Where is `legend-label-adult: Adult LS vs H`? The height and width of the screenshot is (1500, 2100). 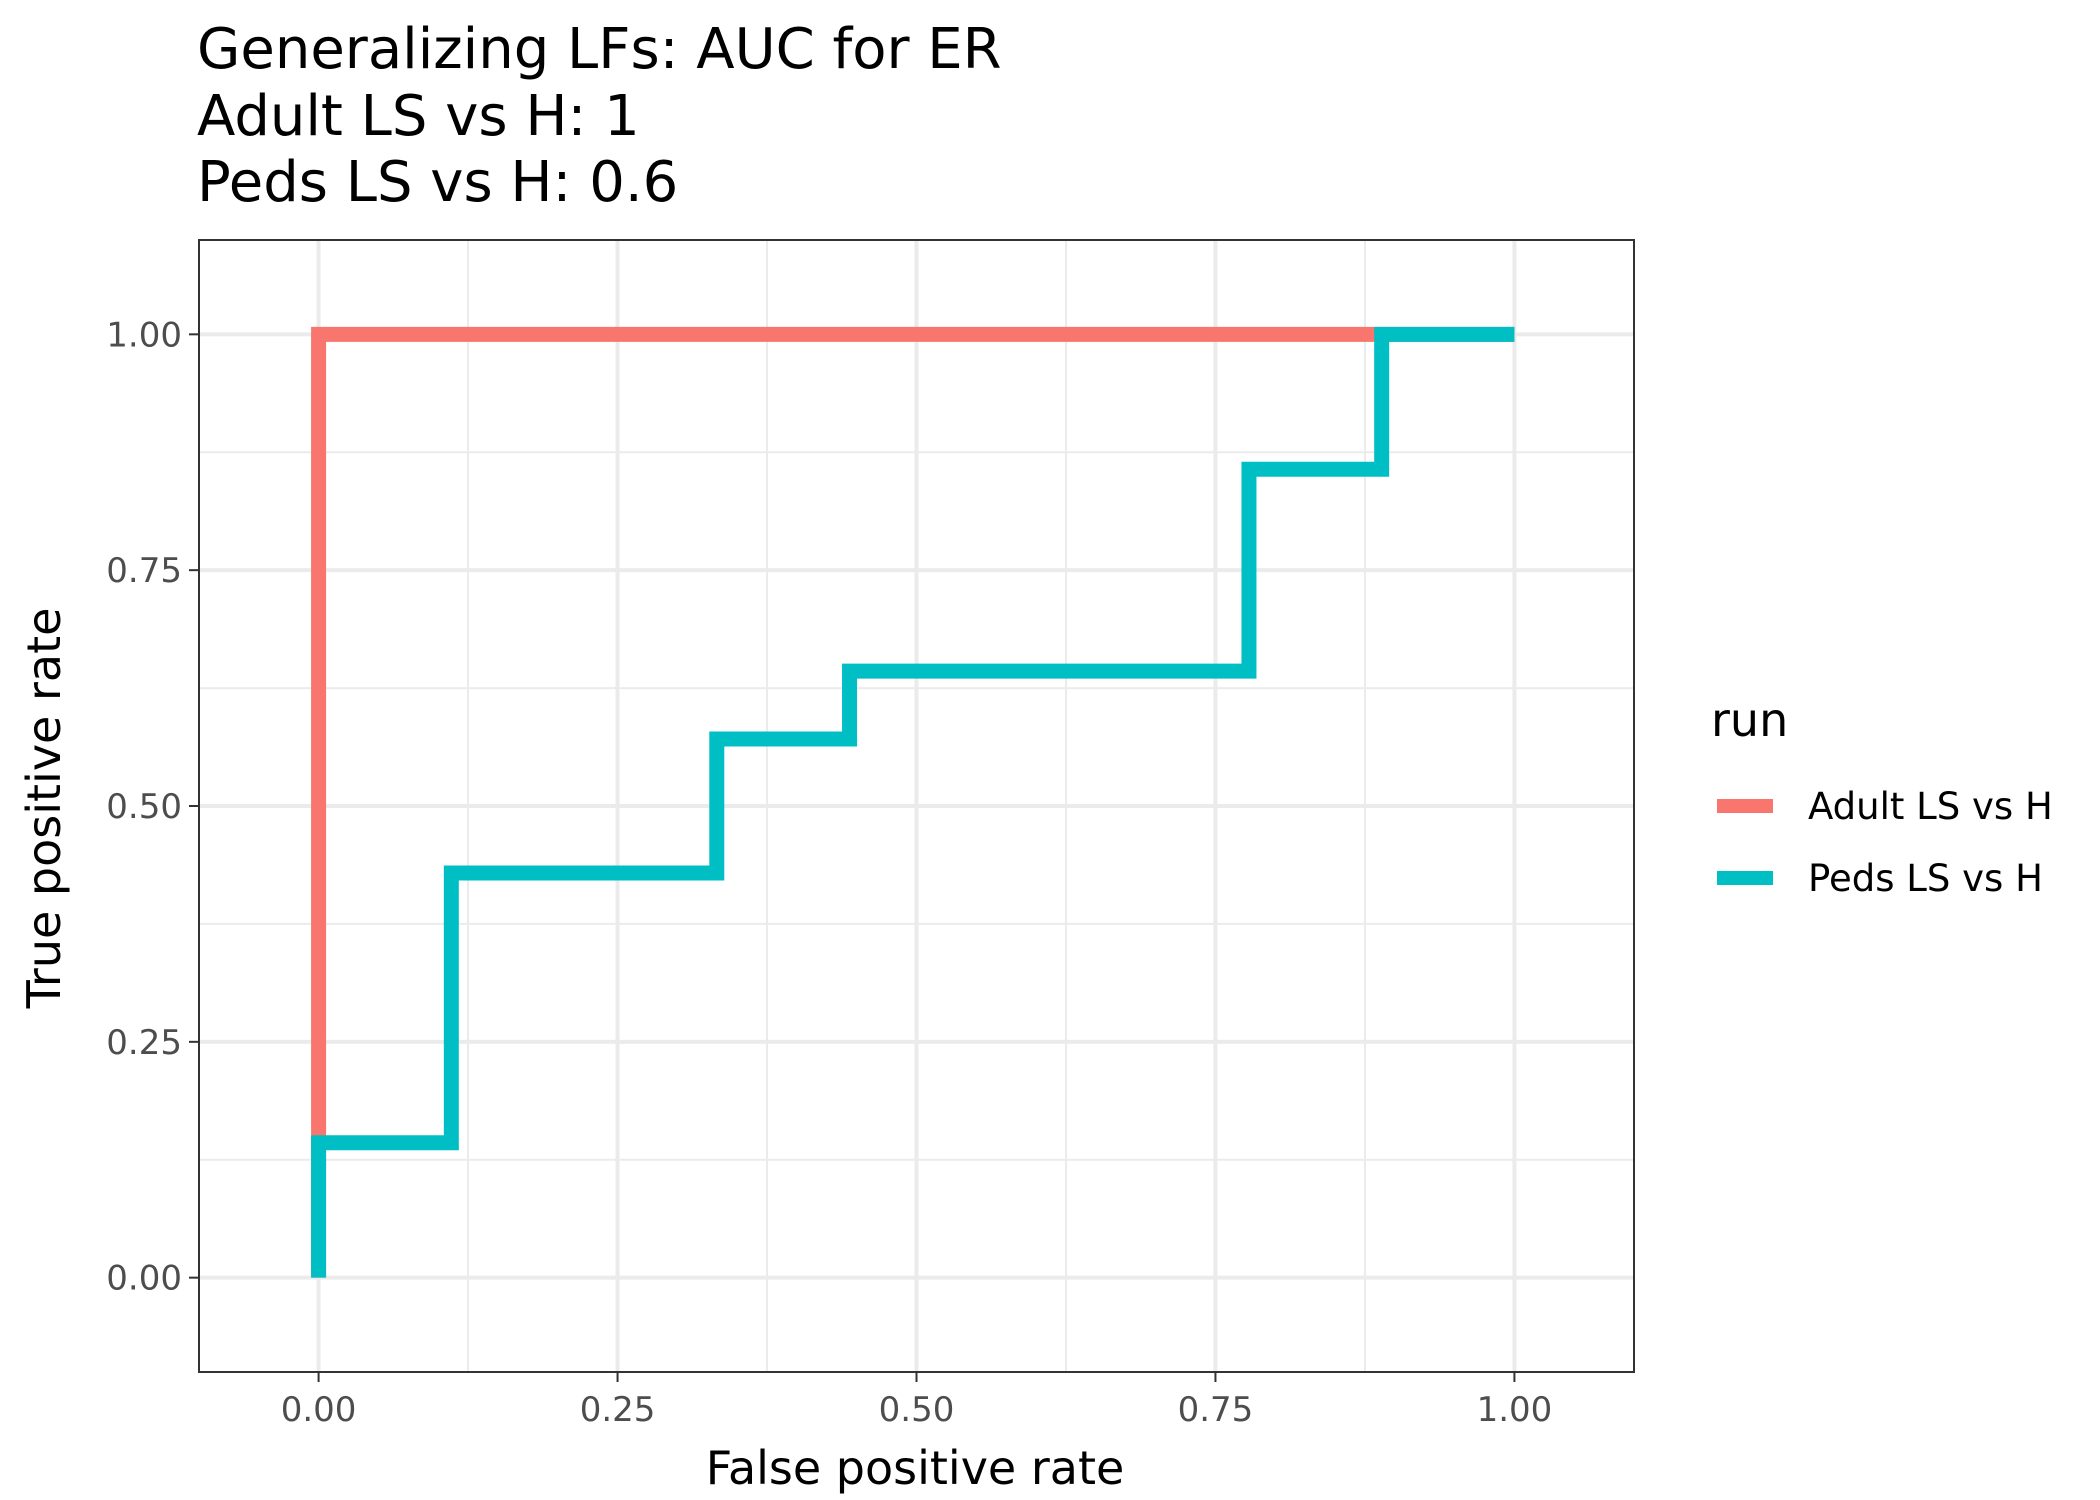
legend-label-adult: Adult LS vs H is located at coordinates (1930, 806).